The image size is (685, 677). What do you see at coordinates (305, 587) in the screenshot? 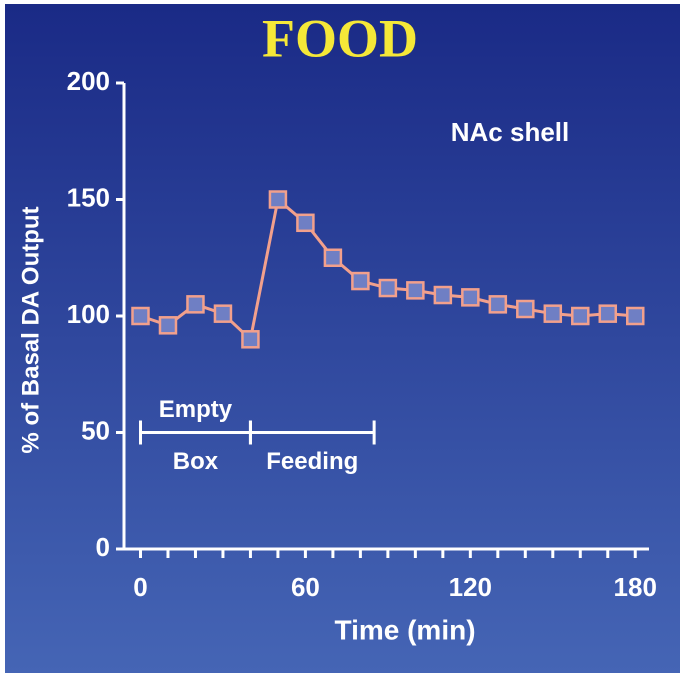
I see `x-tick-label: 60` at bounding box center [305, 587].